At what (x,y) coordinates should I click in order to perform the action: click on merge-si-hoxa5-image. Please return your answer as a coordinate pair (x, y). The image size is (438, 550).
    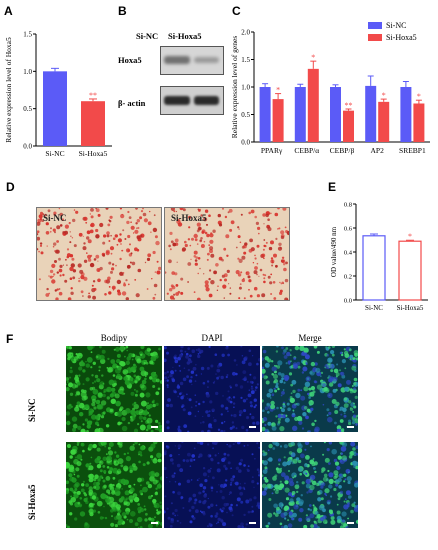
    Looking at the image, I should click on (310, 485).